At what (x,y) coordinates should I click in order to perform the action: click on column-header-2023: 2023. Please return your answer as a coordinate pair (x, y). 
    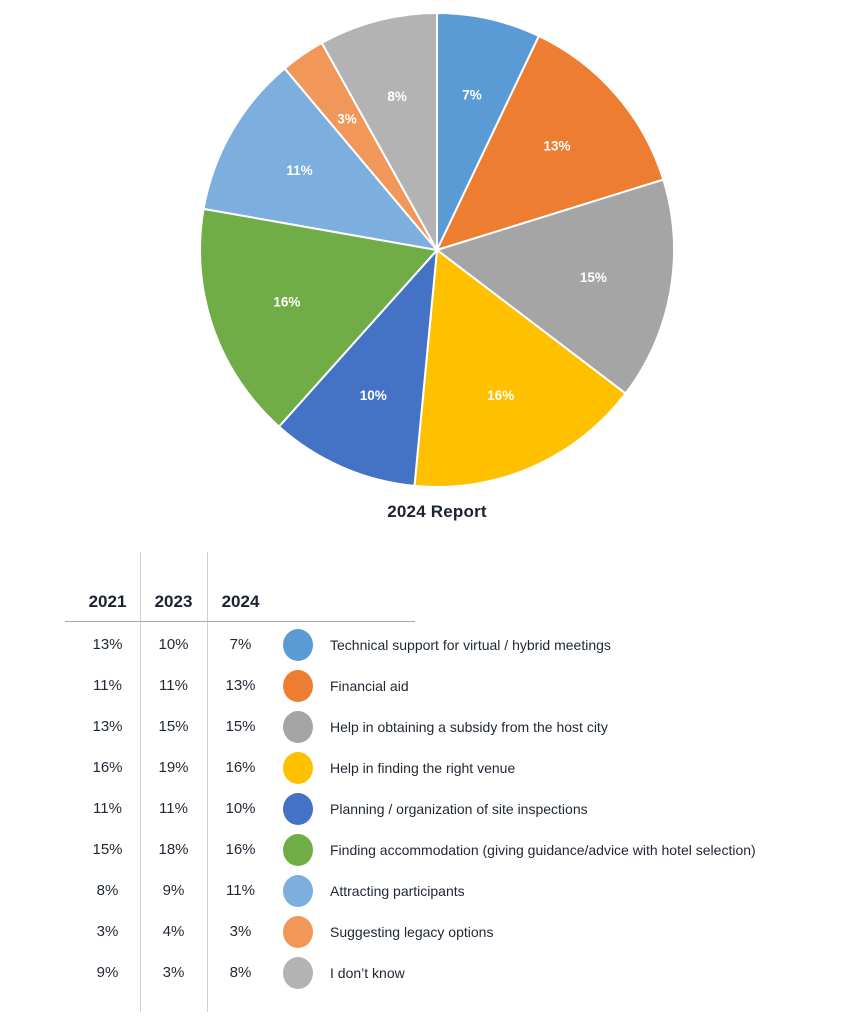
    Looking at the image, I should click on (173, 601).